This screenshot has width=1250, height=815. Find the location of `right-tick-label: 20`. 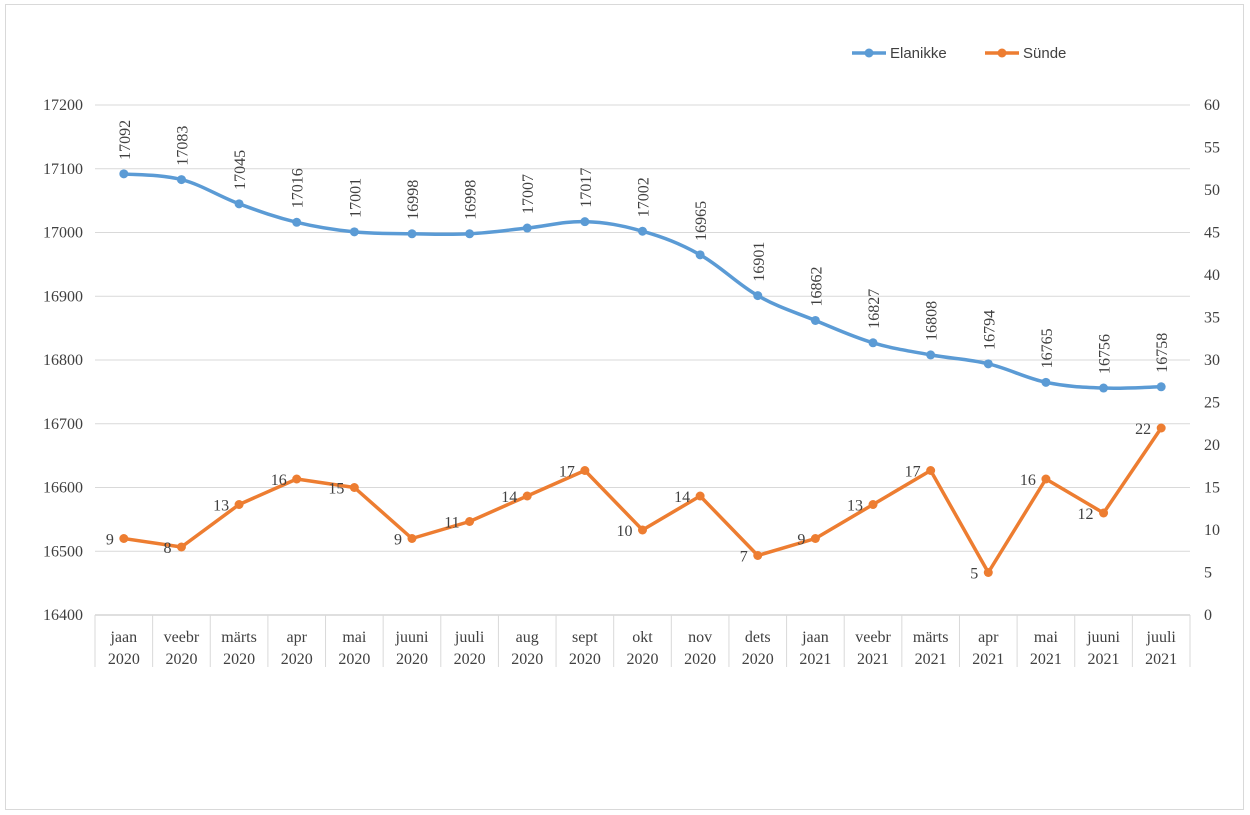

right-tick-label: 20 is located at coordinates (1212, 445).